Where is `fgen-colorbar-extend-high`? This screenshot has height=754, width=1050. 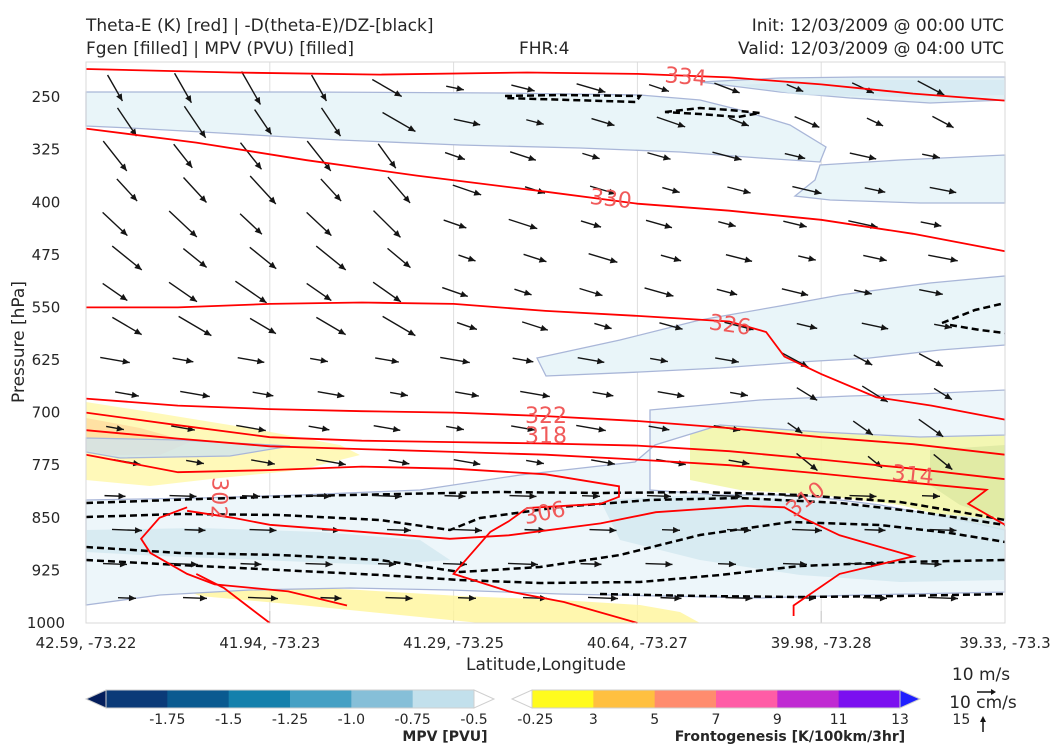 fgen-colorbar-extend-high is located at coordinates (910, 699).